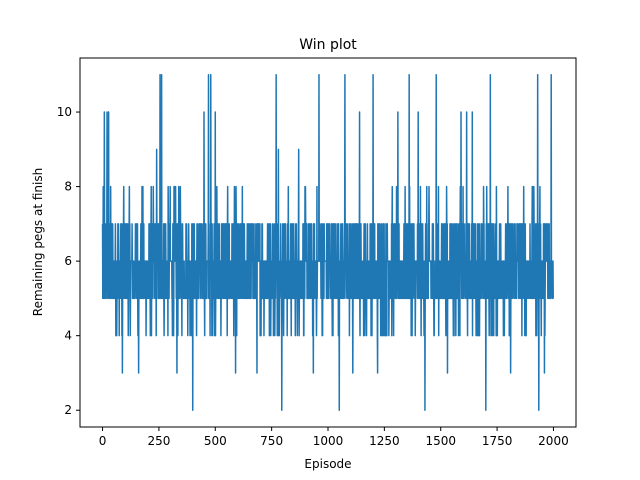 The height and width of the screenshot is (480, 640). I want to click on chart-title: Win plot, so click(328, 45).